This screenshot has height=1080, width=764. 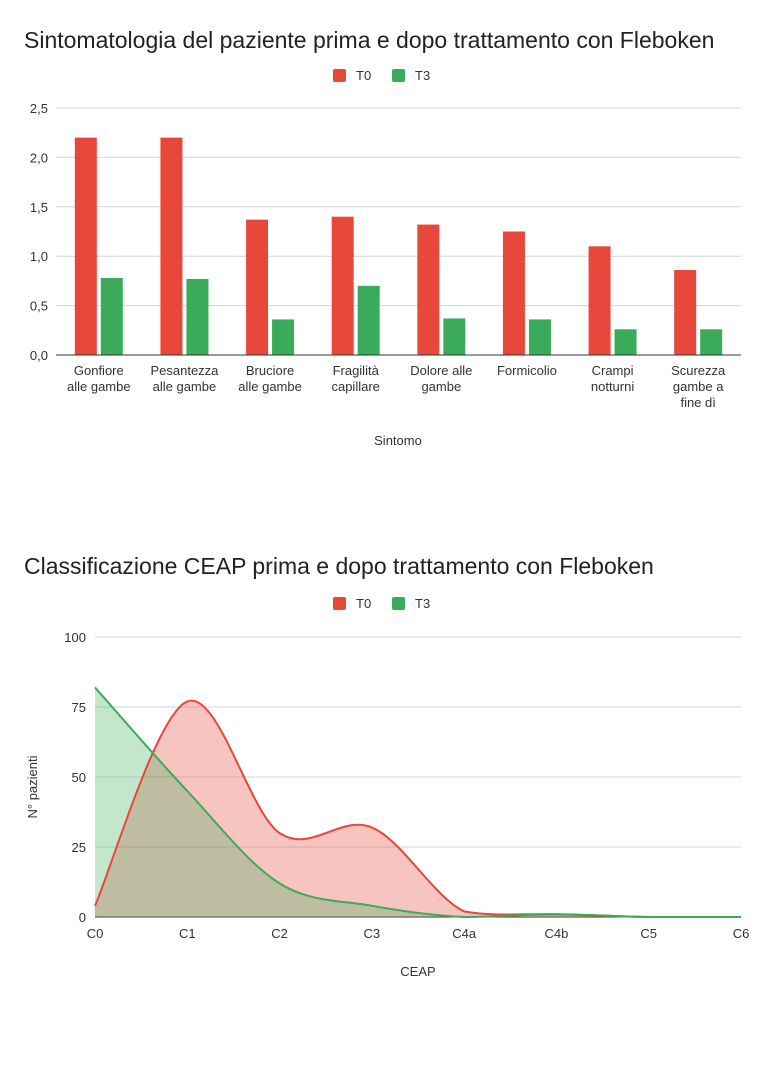 What do you see at coordinates (39, 157) in the screenshot?
I see `y-tick-label: 2,0` at bounding box center [39, 157].